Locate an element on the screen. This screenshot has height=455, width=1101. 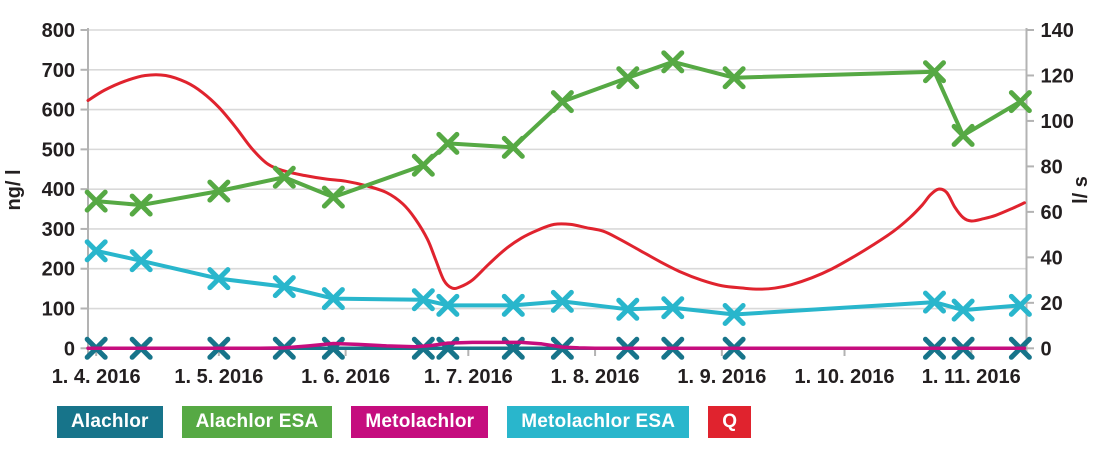
y-axis-right-tick-label: 60 is located at coordinates (1052, 213).